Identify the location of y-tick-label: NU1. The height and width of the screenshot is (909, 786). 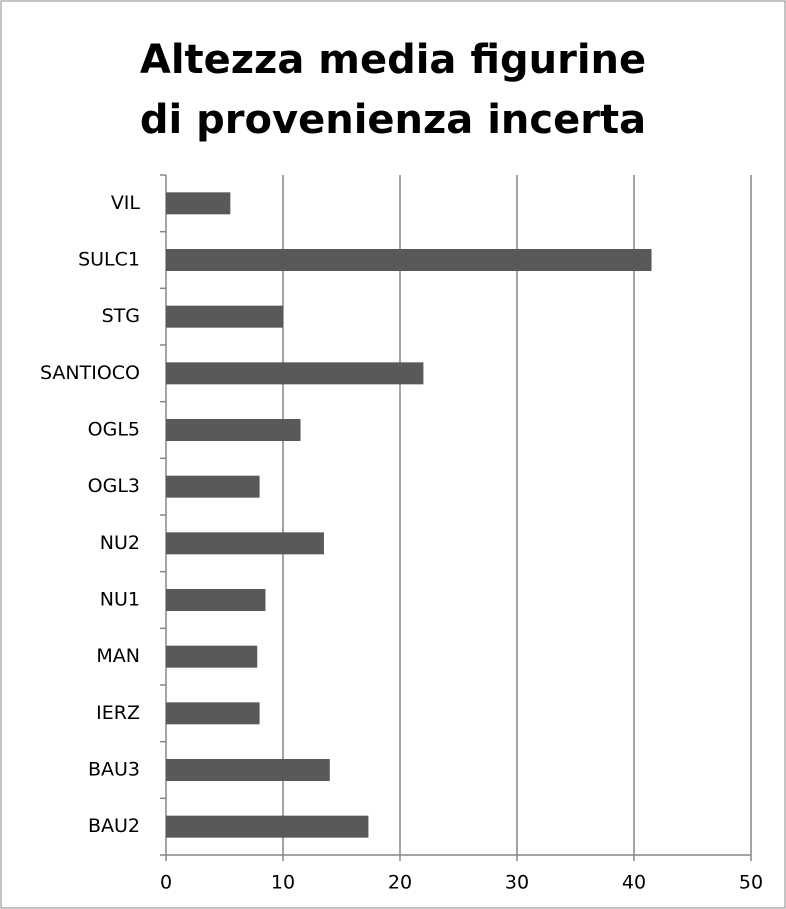
(120, 600).